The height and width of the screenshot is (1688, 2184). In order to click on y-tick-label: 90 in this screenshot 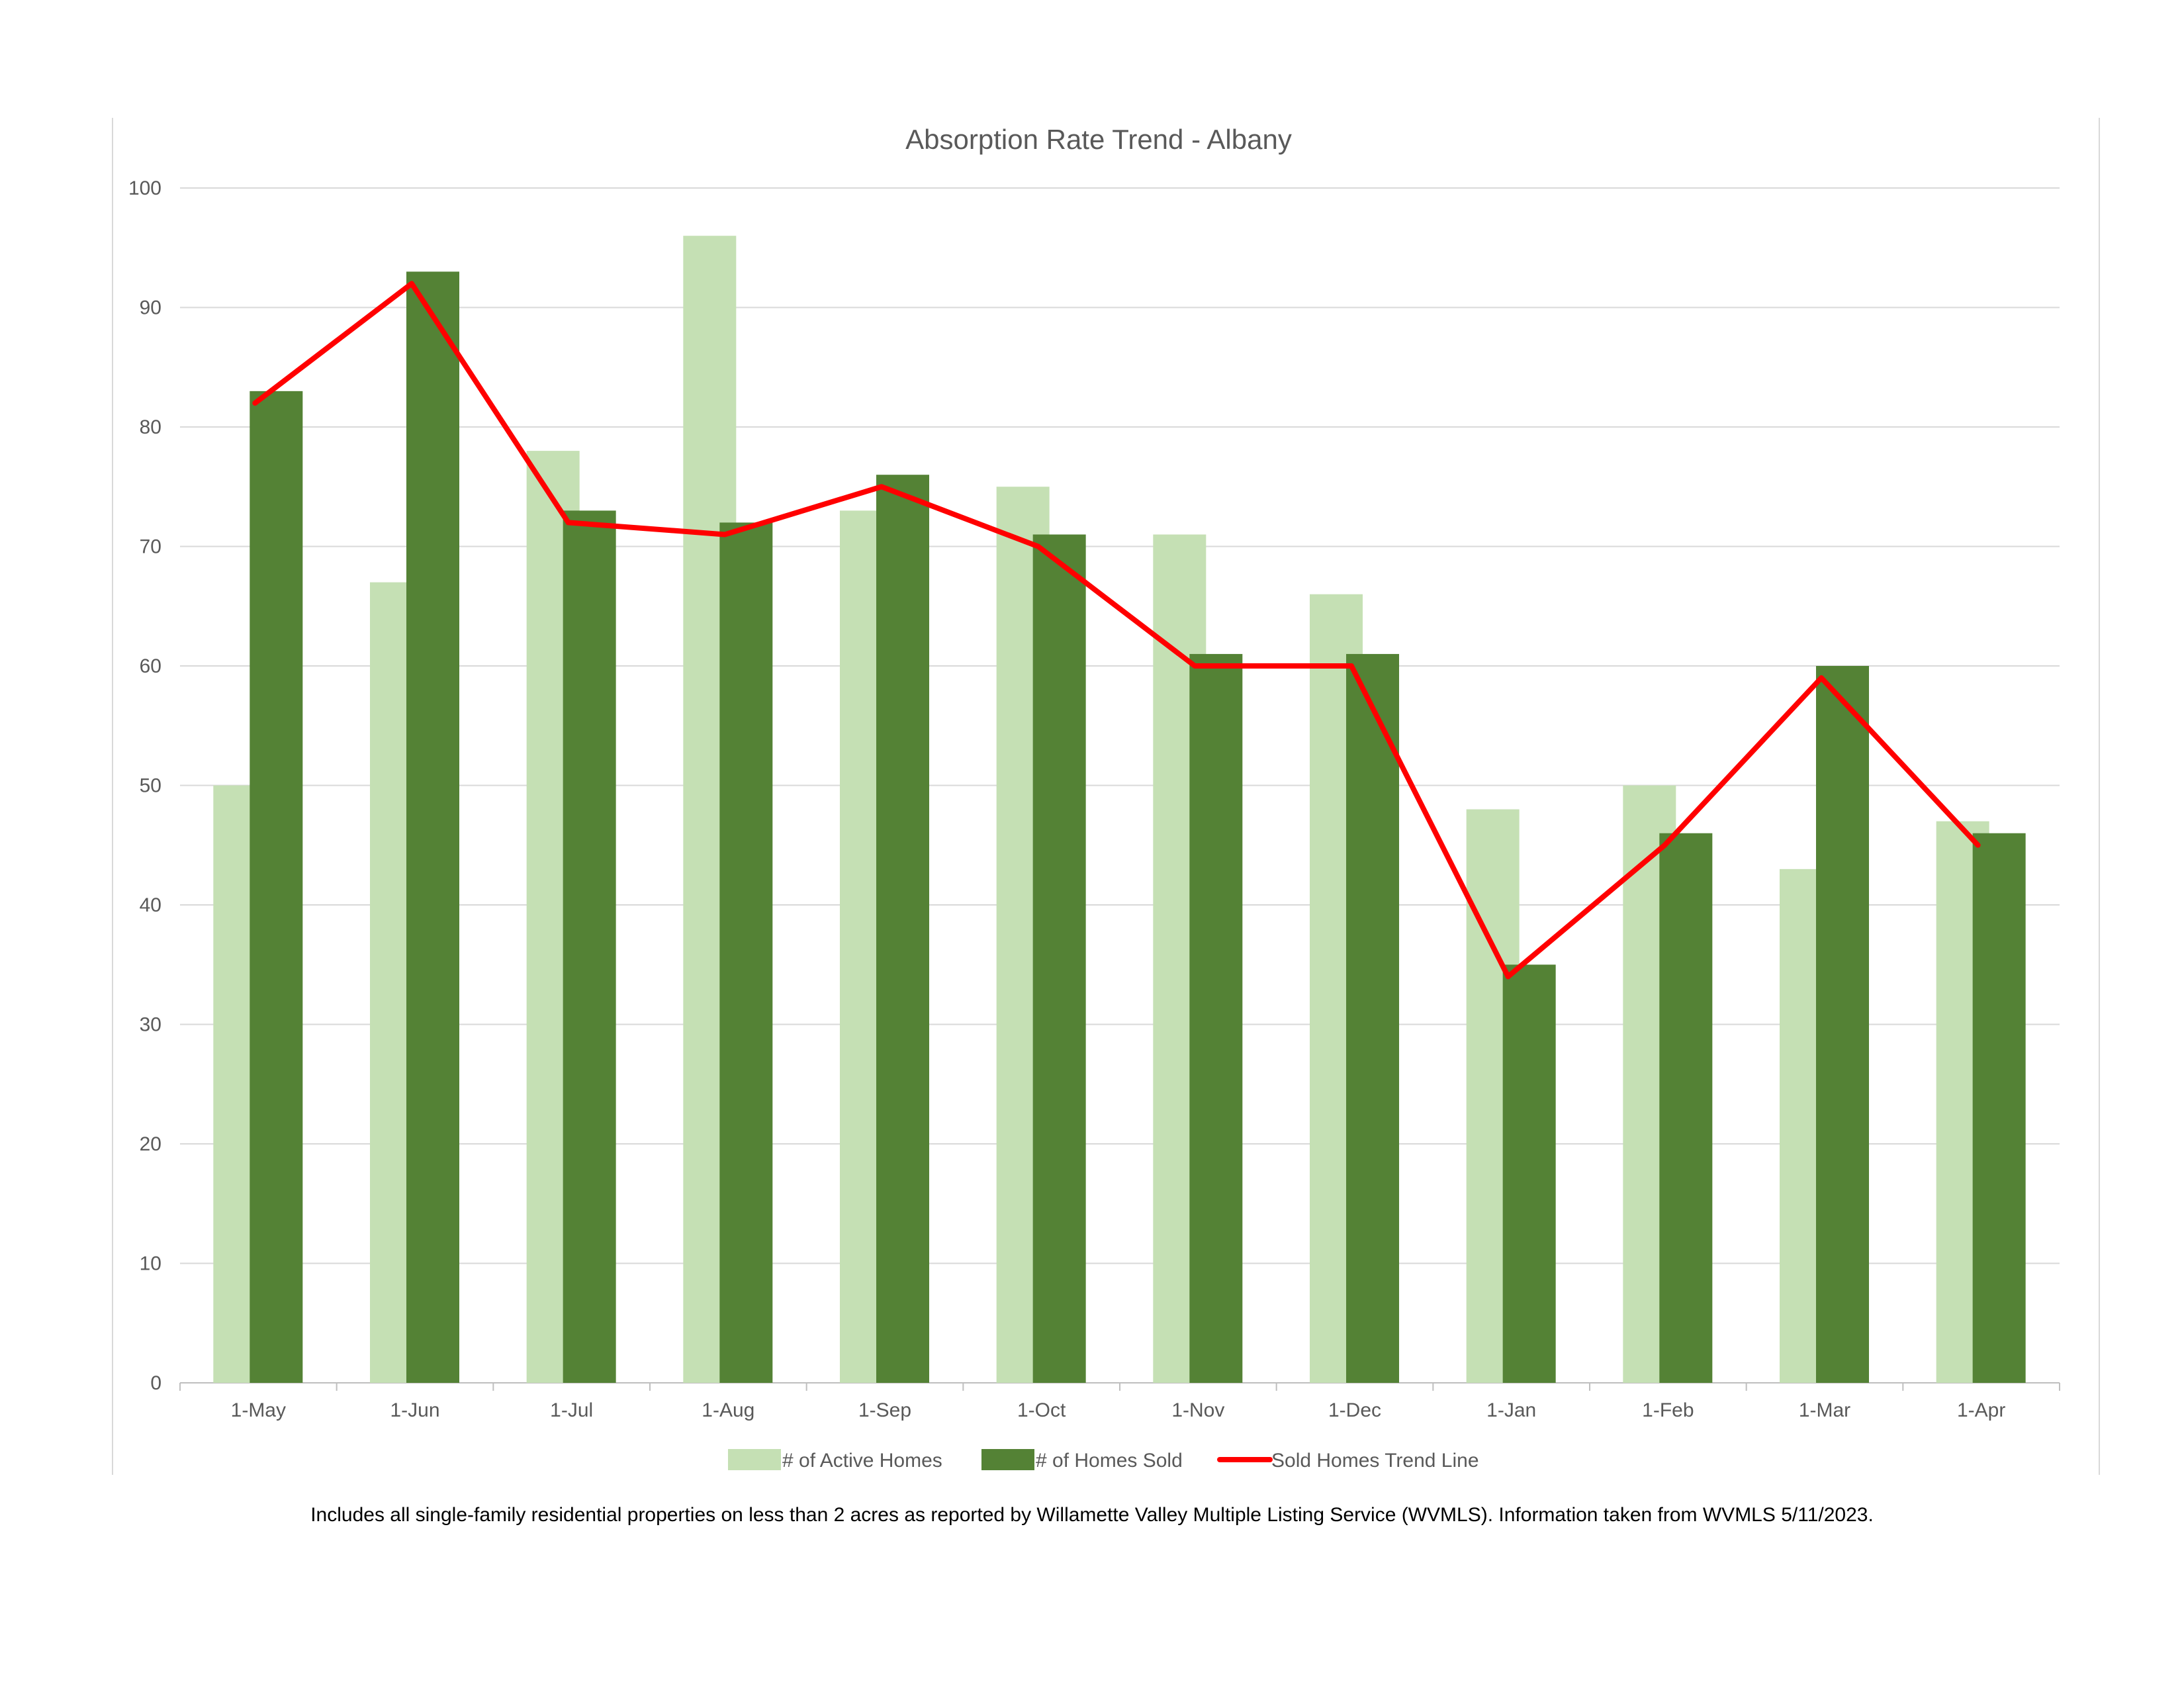, I will do `click(150, 308)`.